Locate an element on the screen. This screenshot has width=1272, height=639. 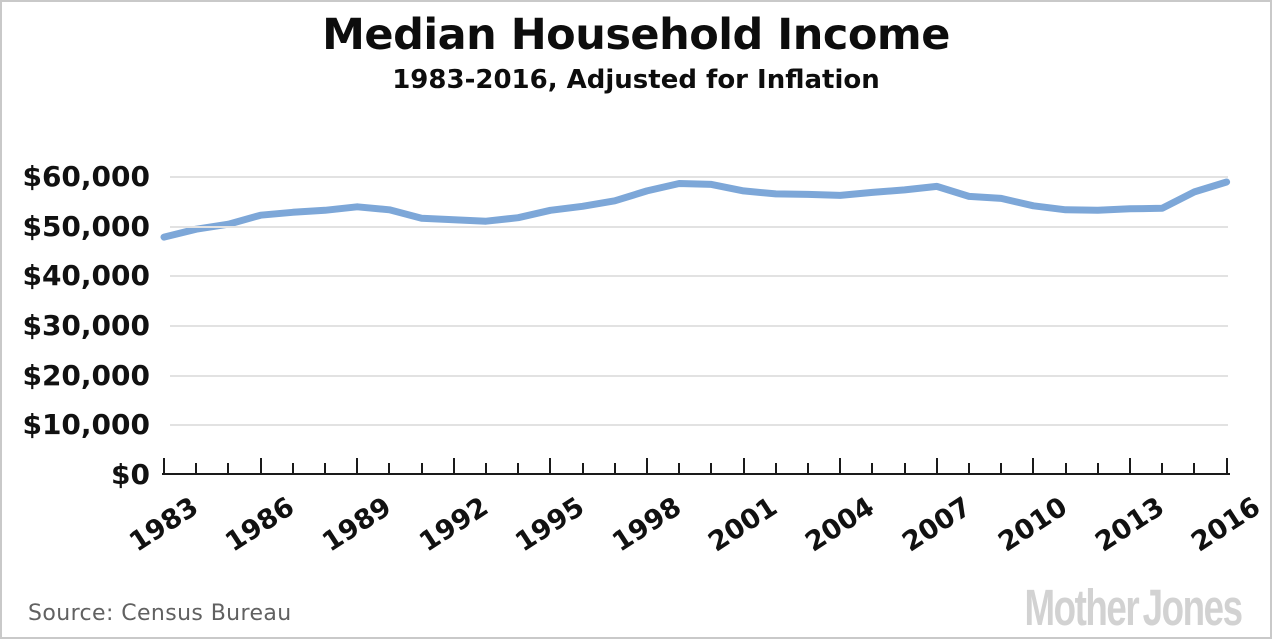
income-line is located at coordinates (695, 209).